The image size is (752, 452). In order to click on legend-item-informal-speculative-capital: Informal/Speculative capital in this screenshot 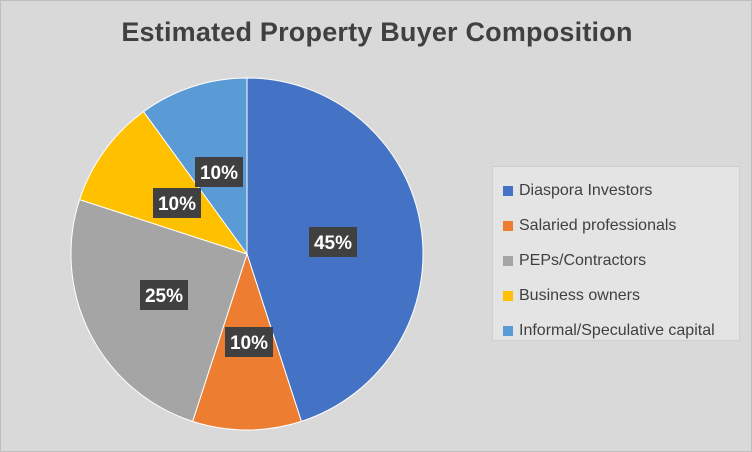, I will do `click(621, 330)`.